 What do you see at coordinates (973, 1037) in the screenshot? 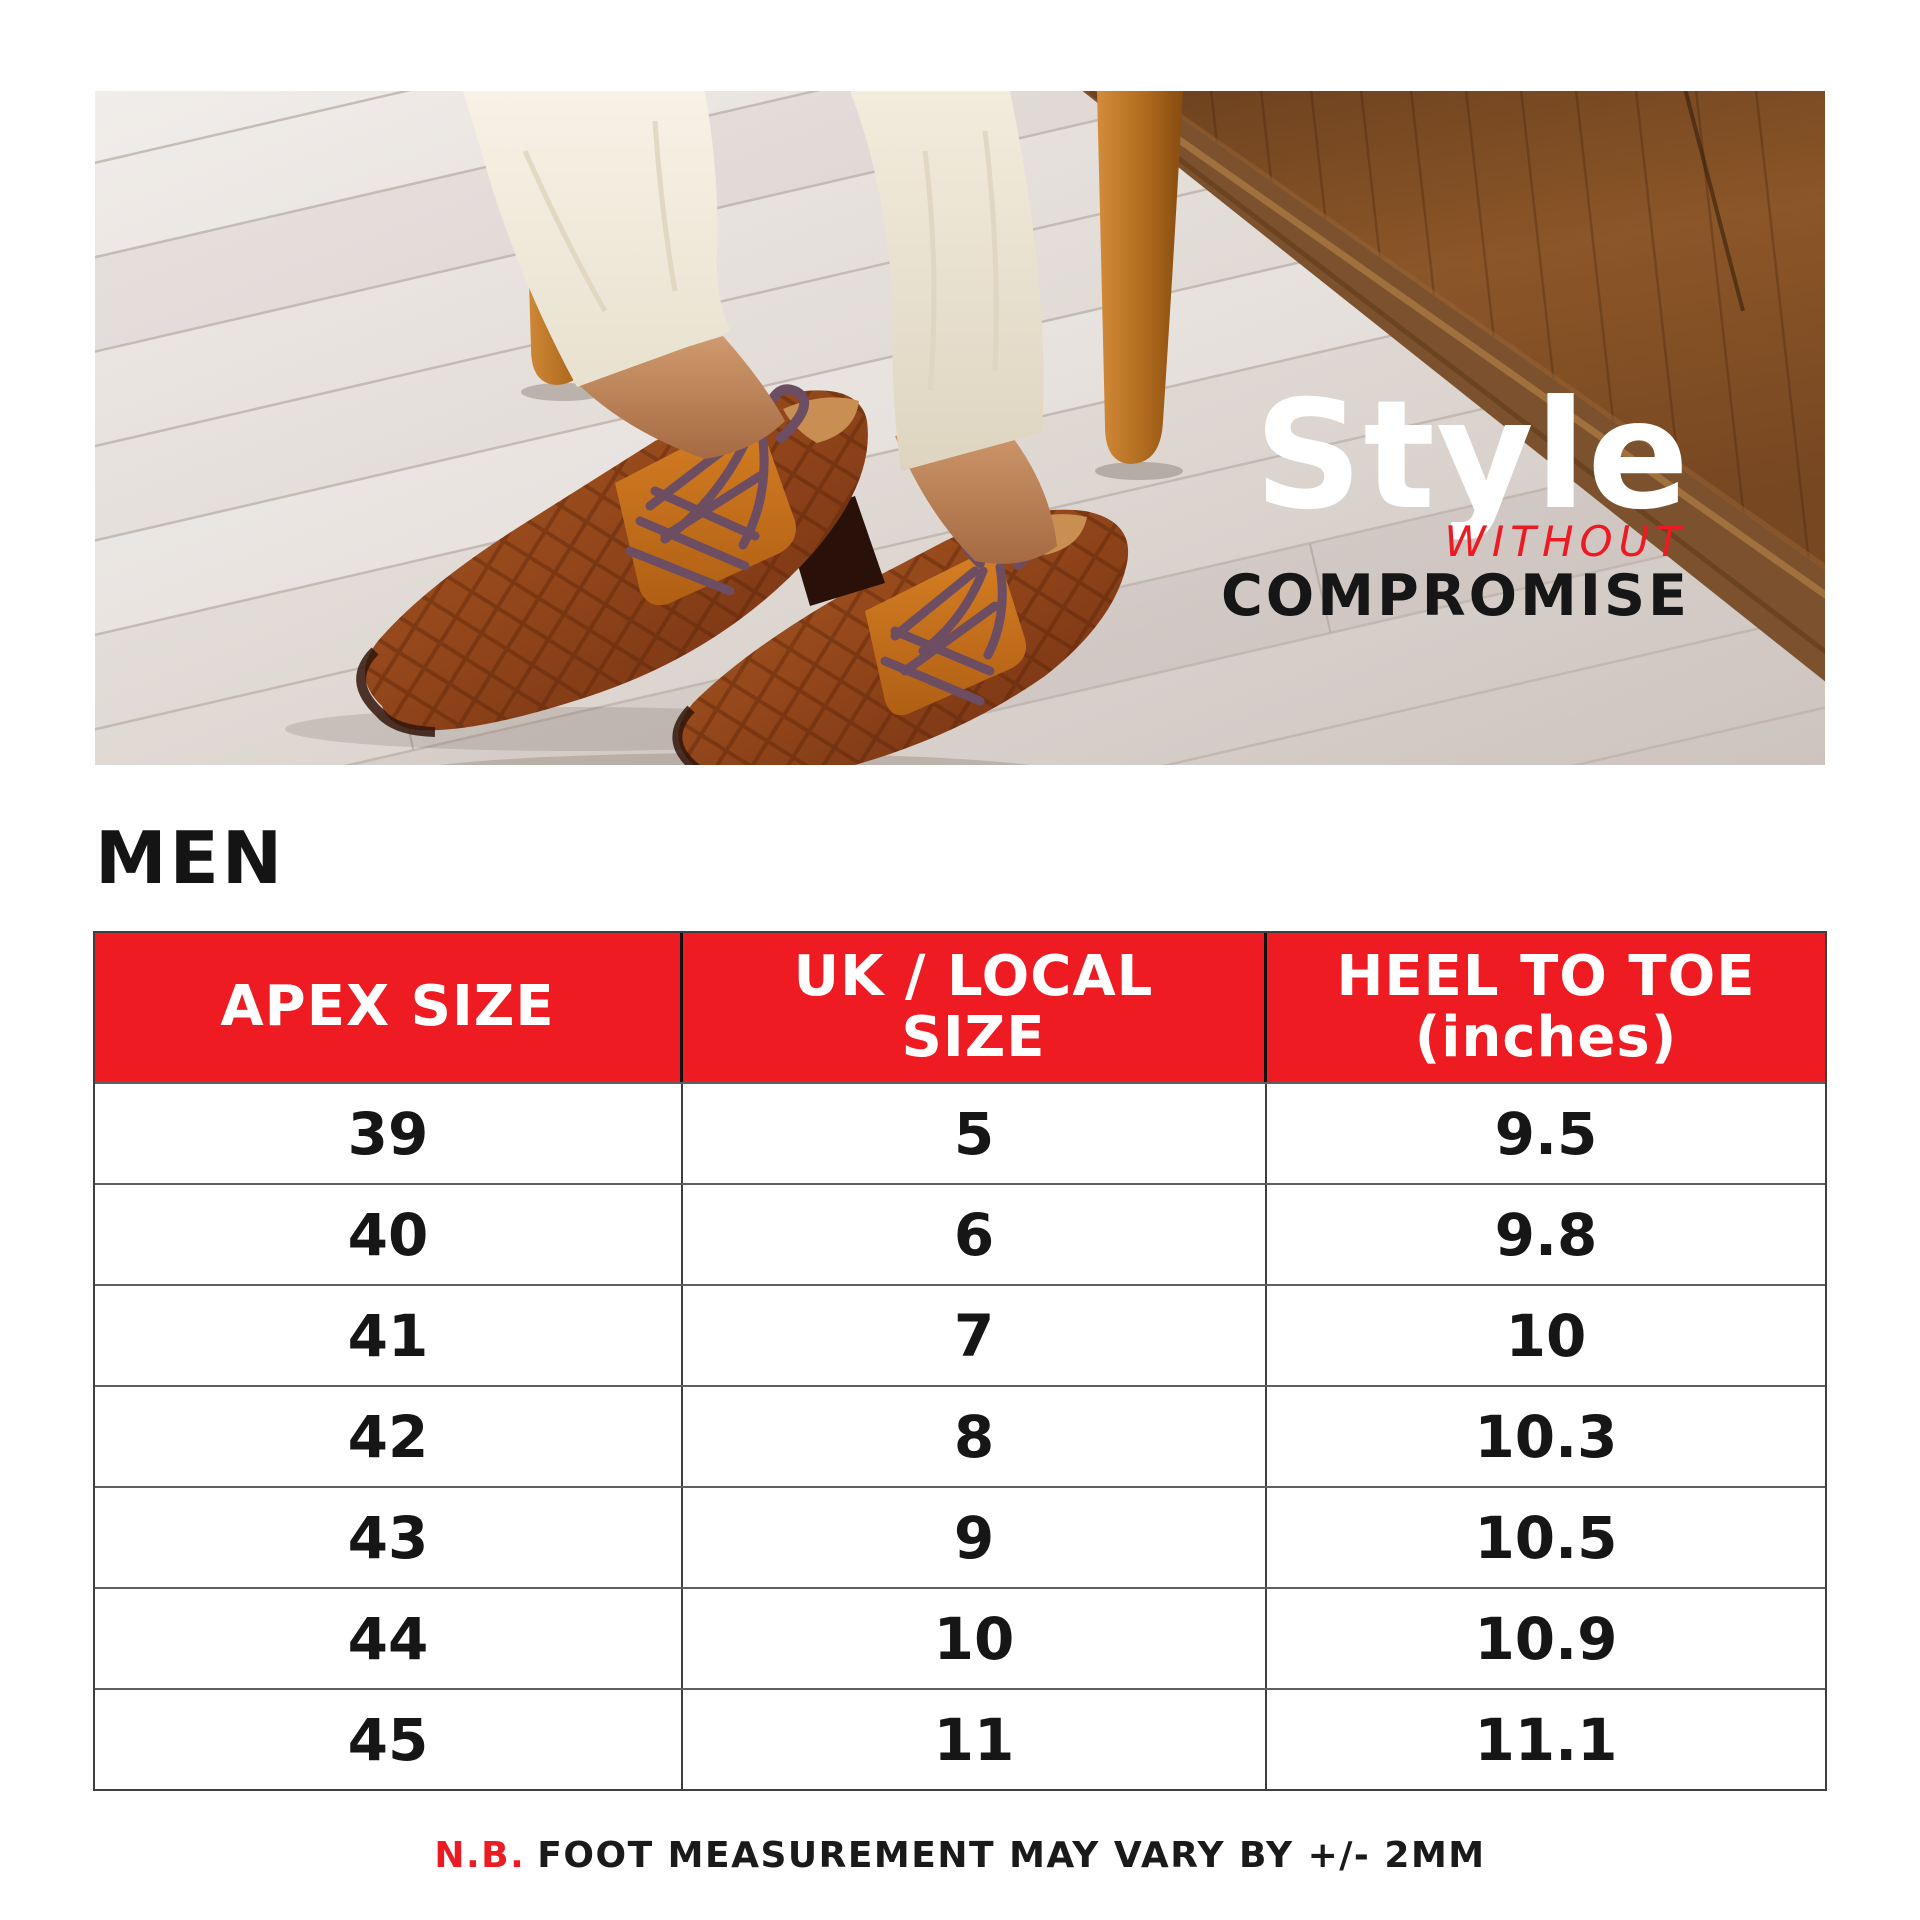
I see `column-header-line: SIZE` at bounding box center [973, 1037].